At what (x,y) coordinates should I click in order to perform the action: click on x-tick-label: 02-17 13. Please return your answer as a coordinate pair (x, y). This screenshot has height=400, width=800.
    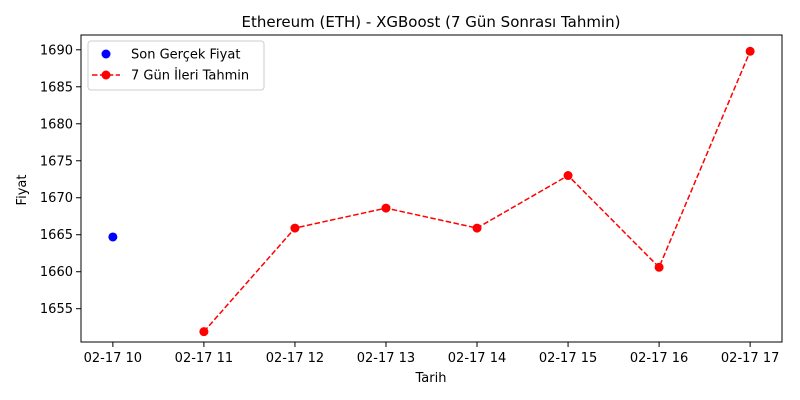
    Looking at the image, I should click on (386, 358).